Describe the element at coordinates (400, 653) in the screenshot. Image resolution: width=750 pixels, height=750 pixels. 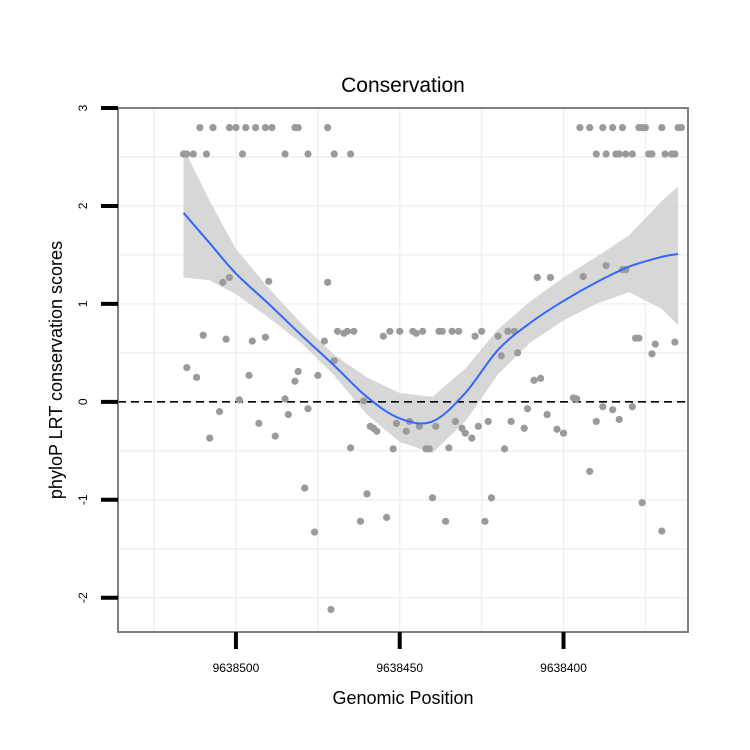
I see `x-axis: 9638500 9638450 9638400` at that location.